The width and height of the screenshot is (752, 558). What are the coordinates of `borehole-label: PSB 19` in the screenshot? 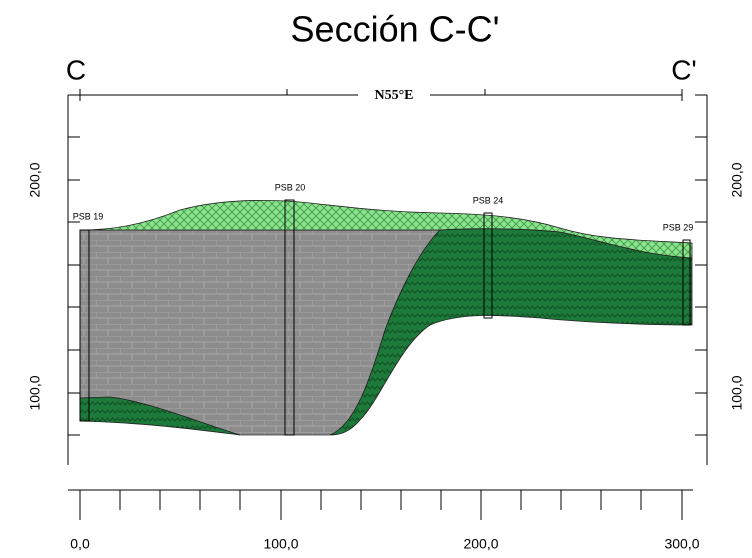 It's located at (88, 216).